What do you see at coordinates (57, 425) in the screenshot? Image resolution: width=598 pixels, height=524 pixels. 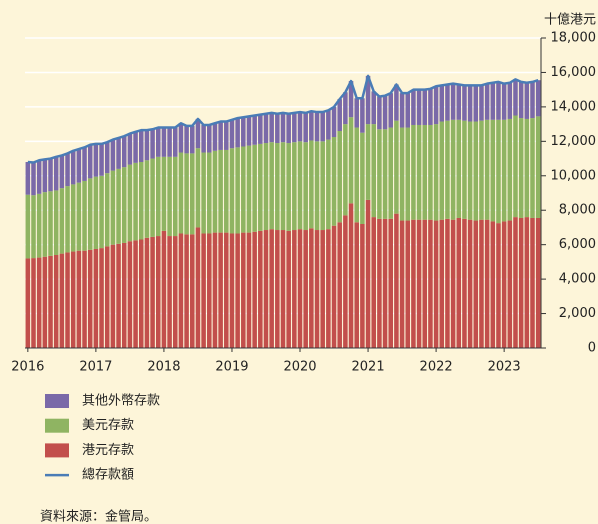 I see `legend-swatch` at bounding box center [57, 425].